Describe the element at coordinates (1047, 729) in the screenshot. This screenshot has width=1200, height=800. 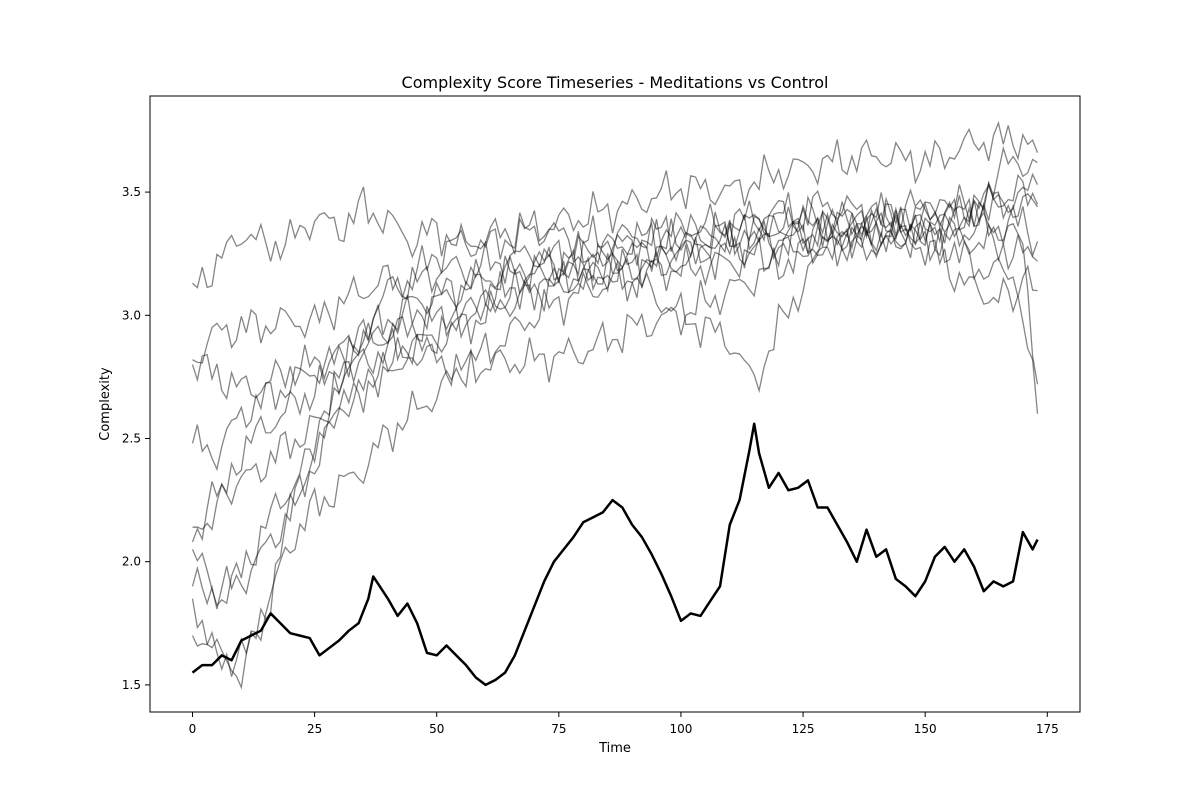
I see `x-tick-label: 175` at that location.